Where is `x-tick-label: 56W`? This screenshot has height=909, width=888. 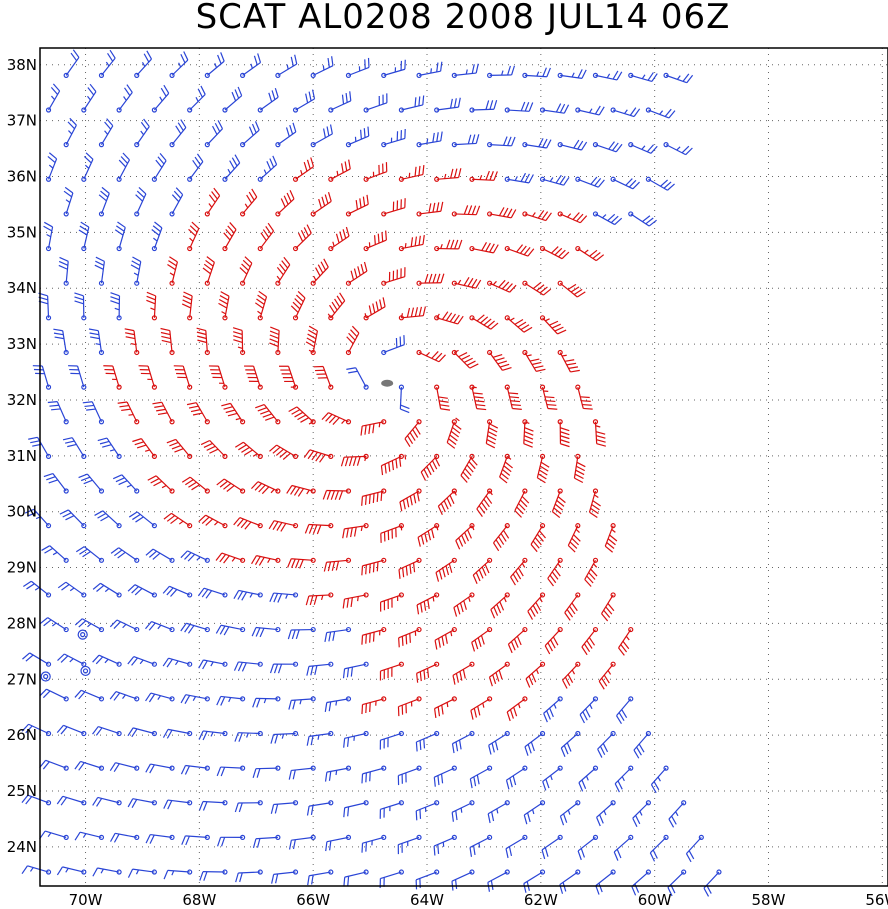
x-tick-label: 56W is located at coordinates (876, 900).